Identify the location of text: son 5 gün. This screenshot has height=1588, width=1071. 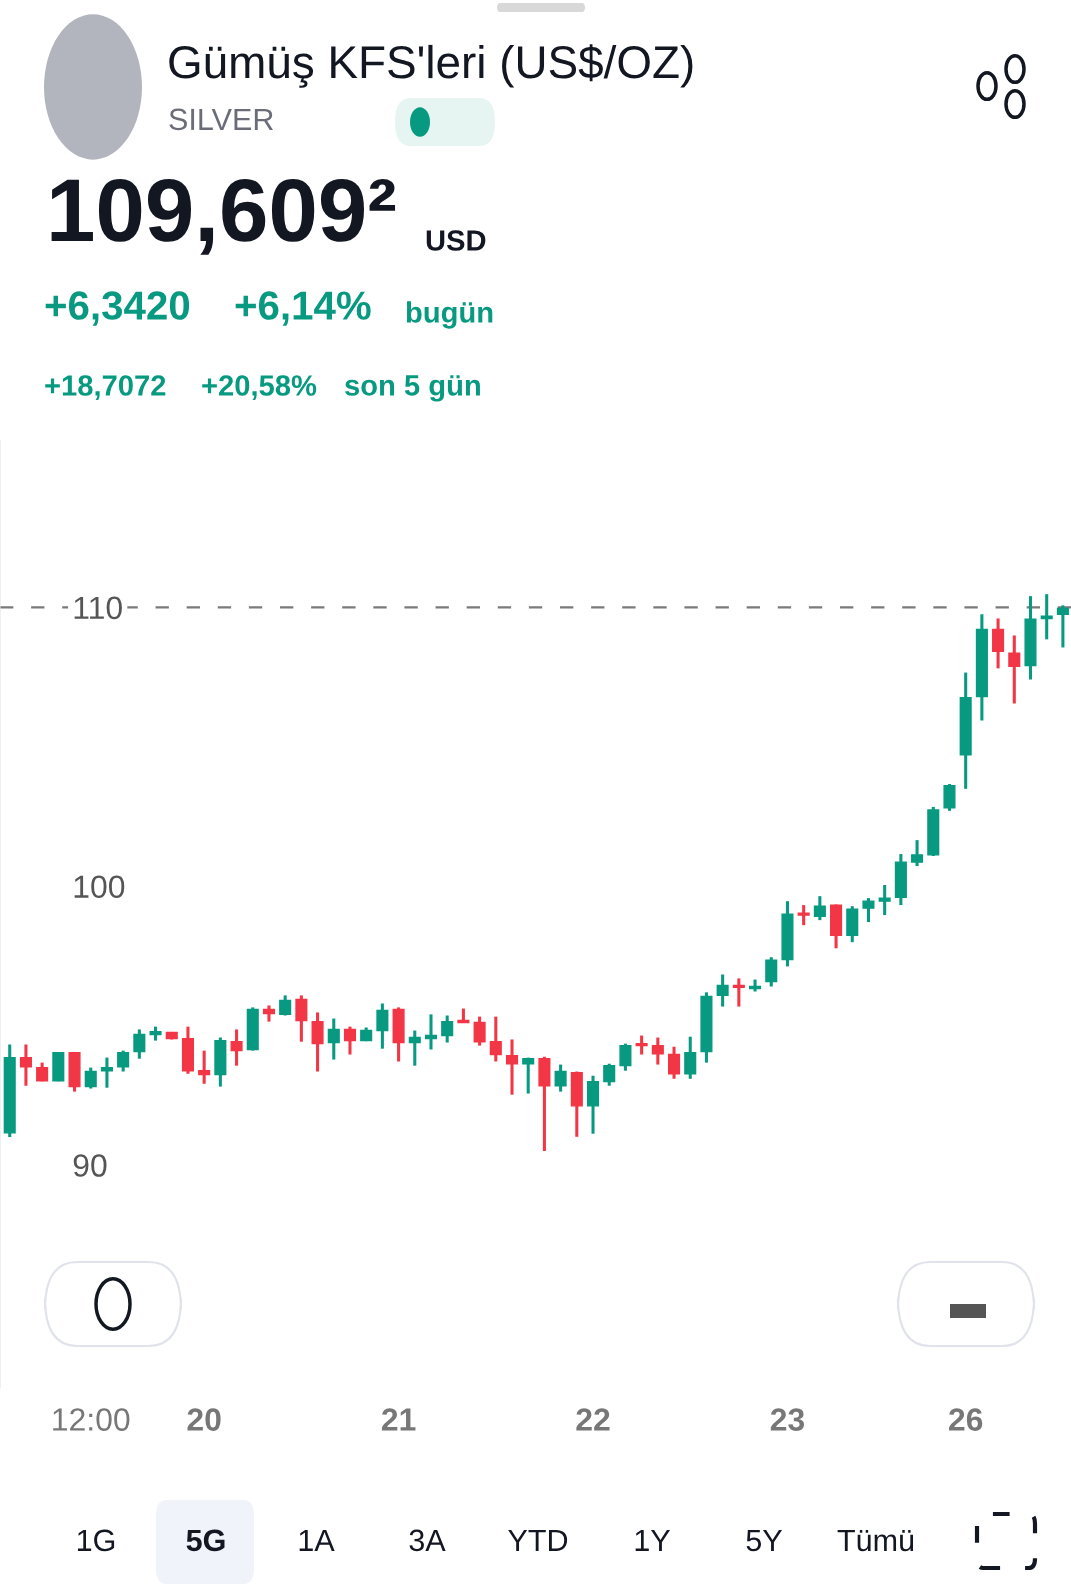
(412, 388).